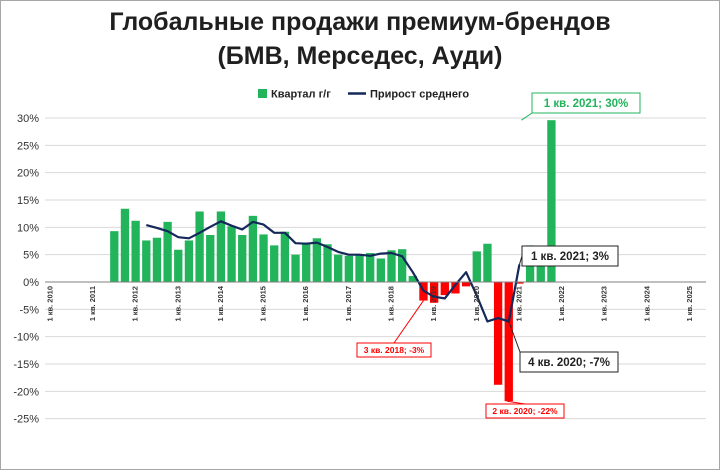 This screenshot has height=470, width=720. What do you see at coordinates (220, 303) in the screenshot?
I see `x-tick-label: 1 кв. 2014` at bounding box center [220, 303].